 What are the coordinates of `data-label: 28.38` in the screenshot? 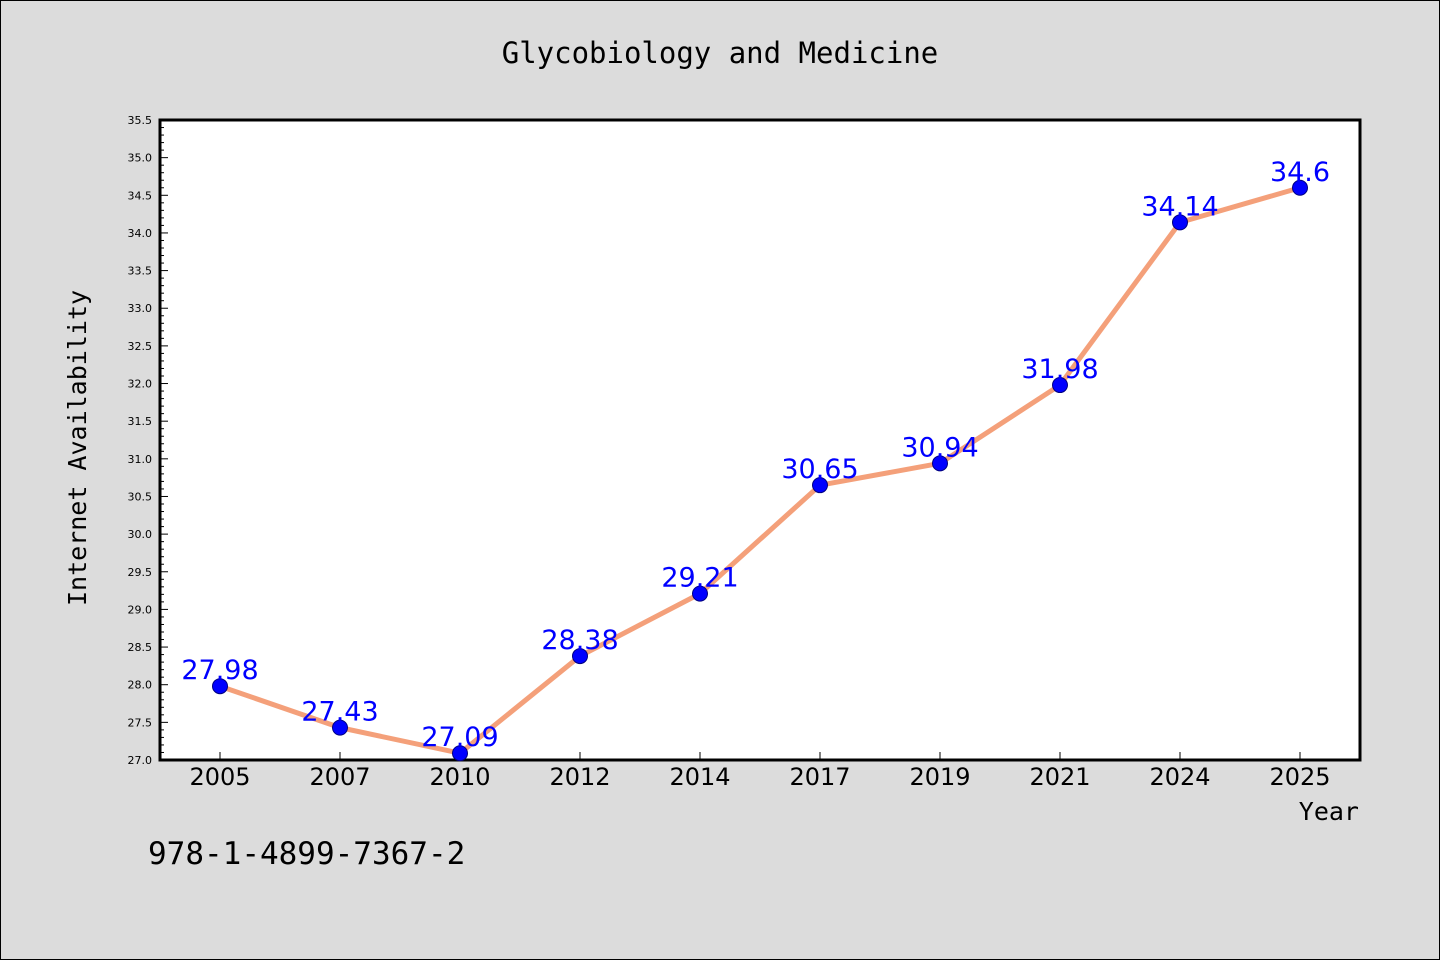 It's located at (579, 640).